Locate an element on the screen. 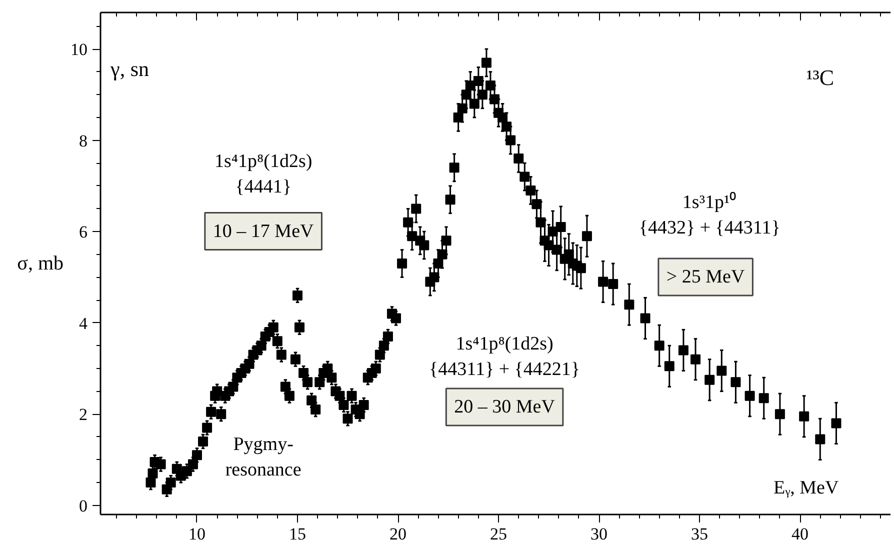  x-axis-title: Eᵧ, MeV is located at coordinates (806, 488).